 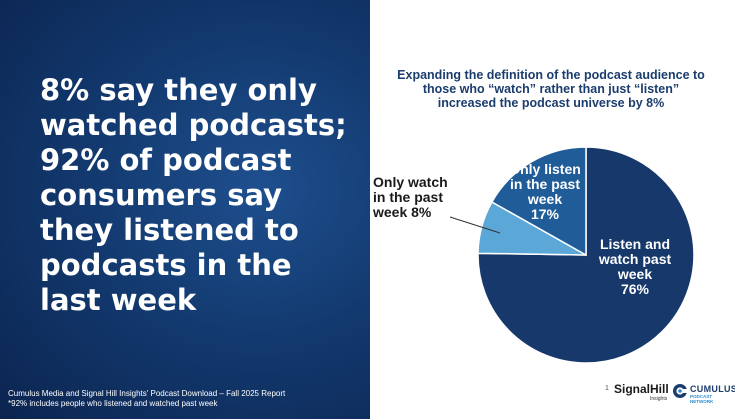 I want to click on label-line: week 8%, so click(x=402, y=212).